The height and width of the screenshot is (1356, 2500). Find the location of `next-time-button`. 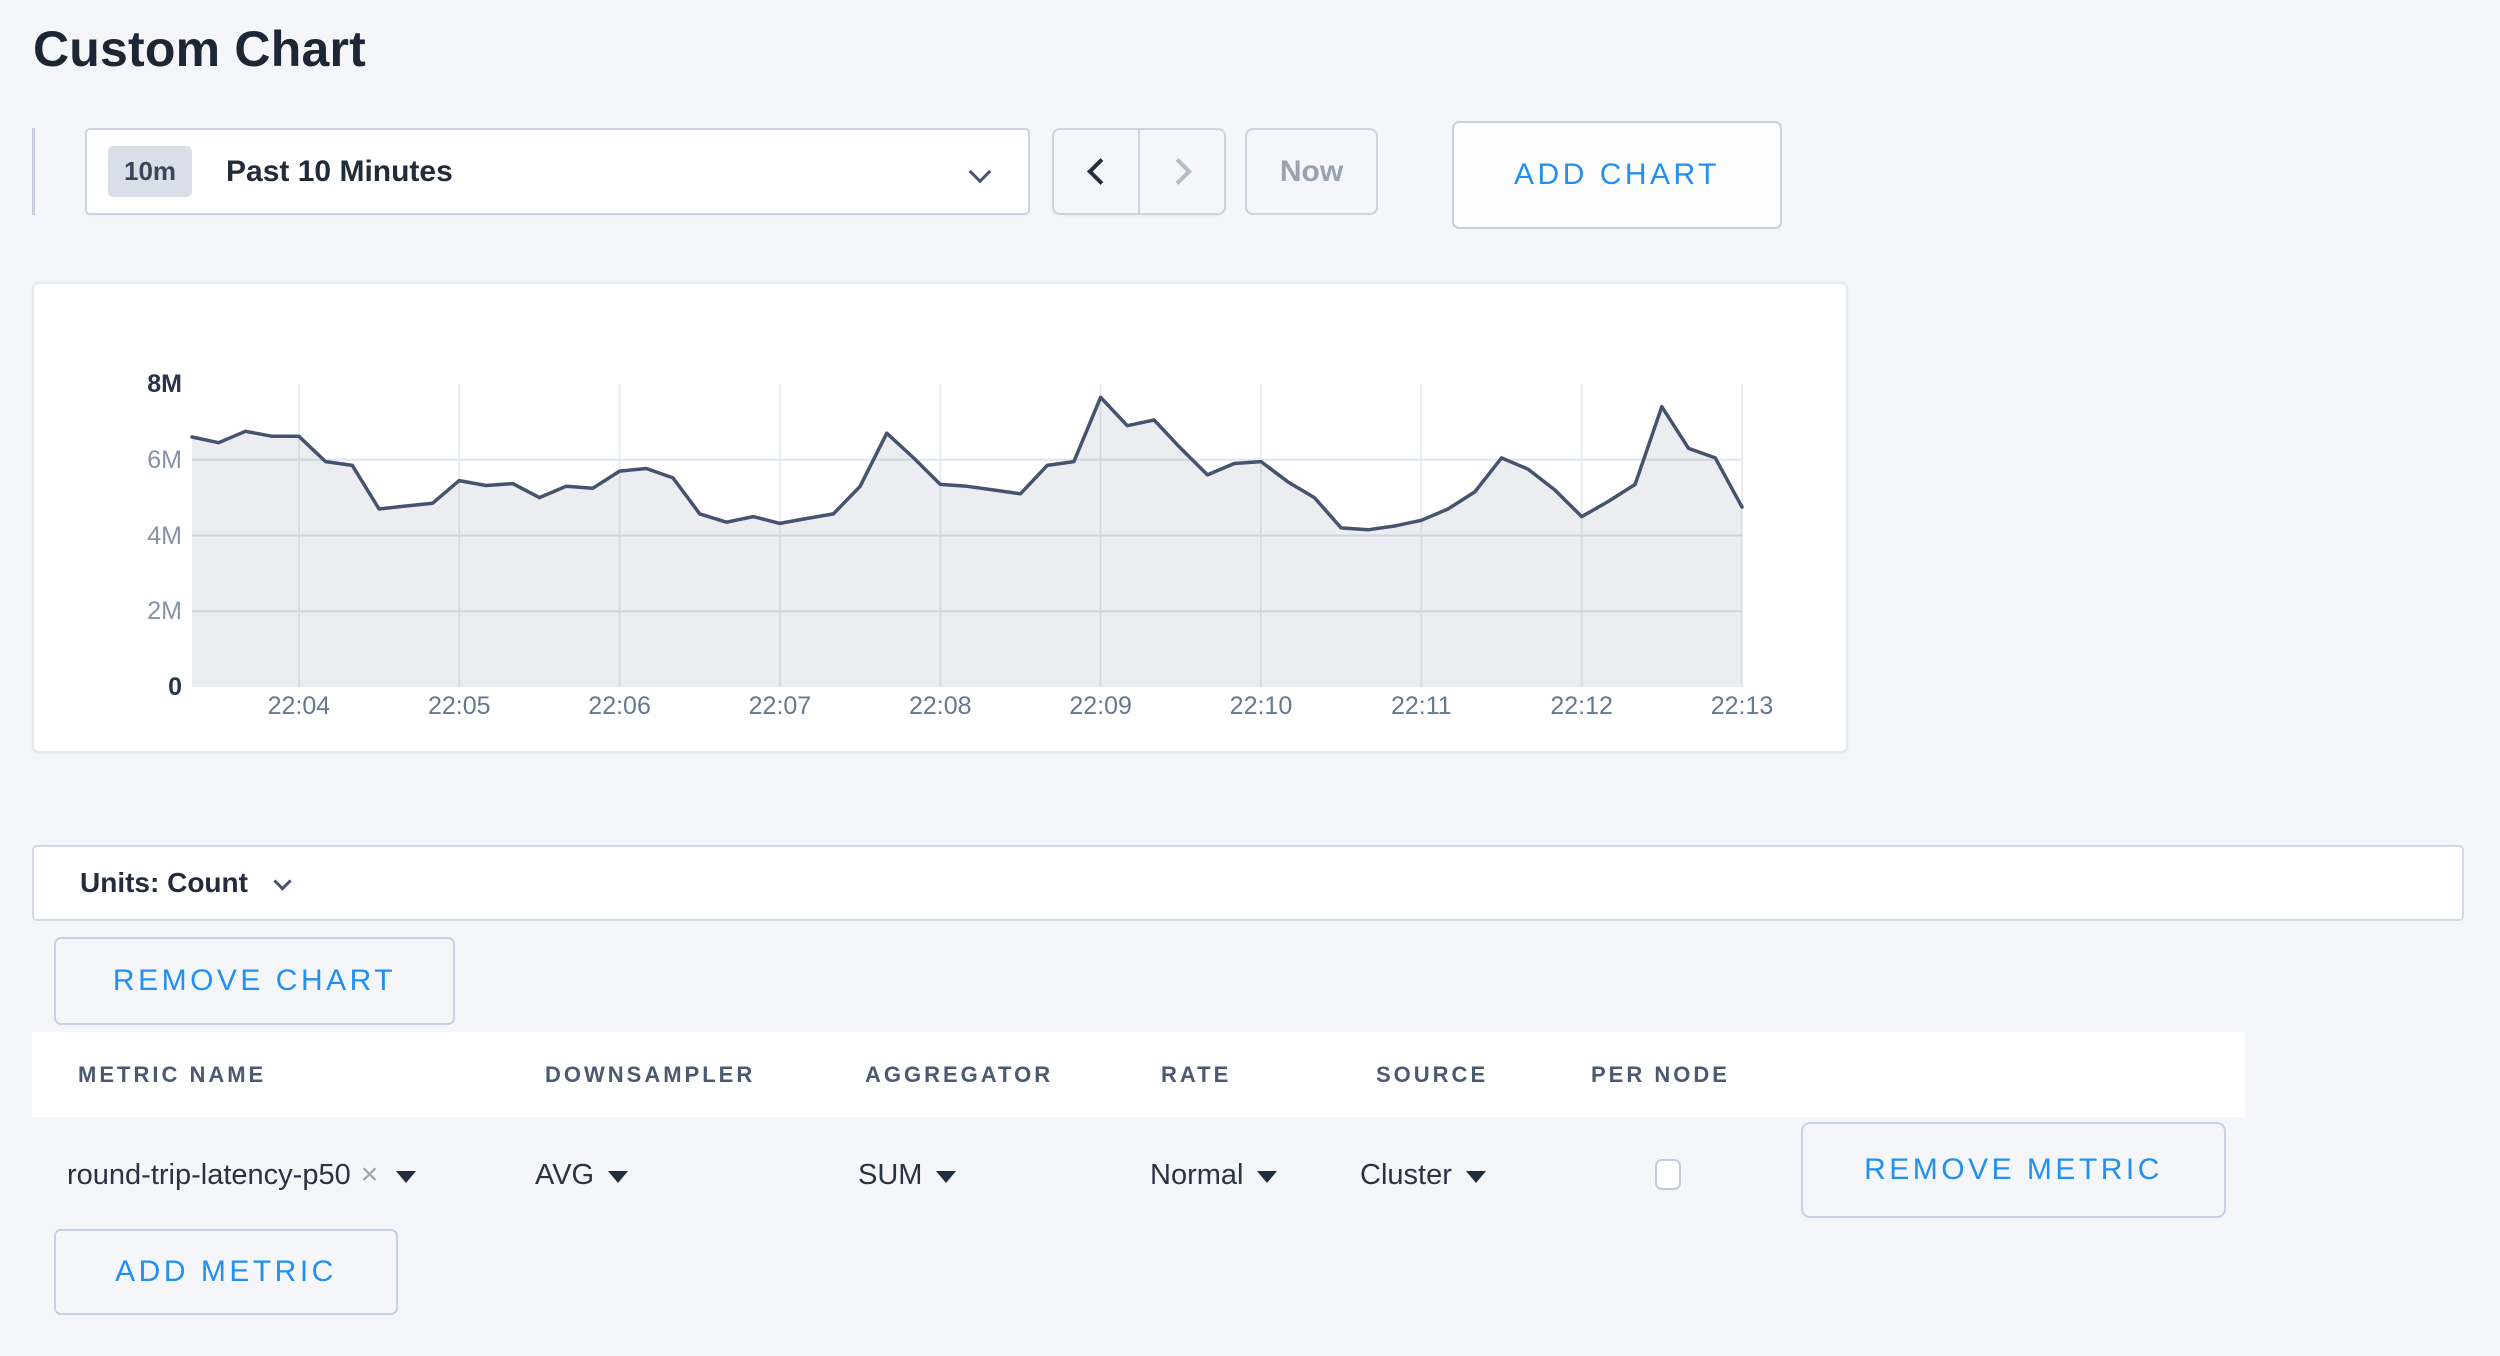

next-time-button is located at coordinates (1181, 171).